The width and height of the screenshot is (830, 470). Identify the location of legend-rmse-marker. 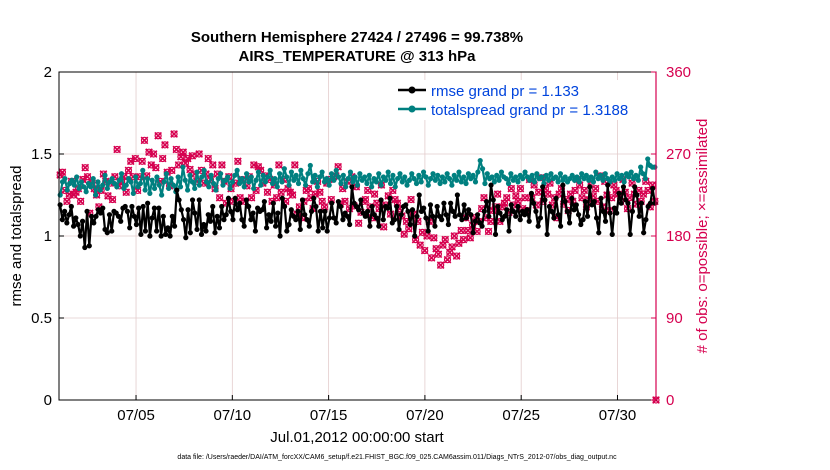
(412, 90).